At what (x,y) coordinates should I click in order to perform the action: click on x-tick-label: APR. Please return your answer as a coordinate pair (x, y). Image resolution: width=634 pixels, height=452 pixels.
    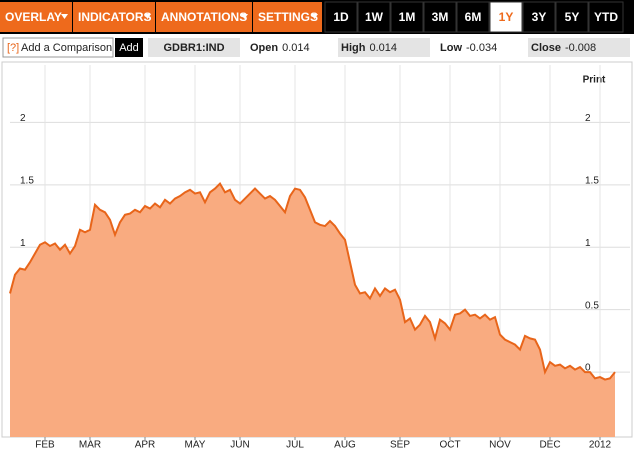
    Looking at the image, I should click on (145, 445).